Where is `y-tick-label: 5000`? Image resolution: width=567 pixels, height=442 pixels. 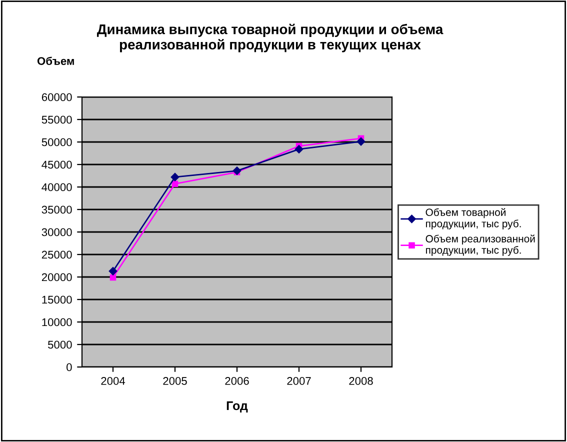
y-tick-label: 5000 is located at coordinates (60, 344).